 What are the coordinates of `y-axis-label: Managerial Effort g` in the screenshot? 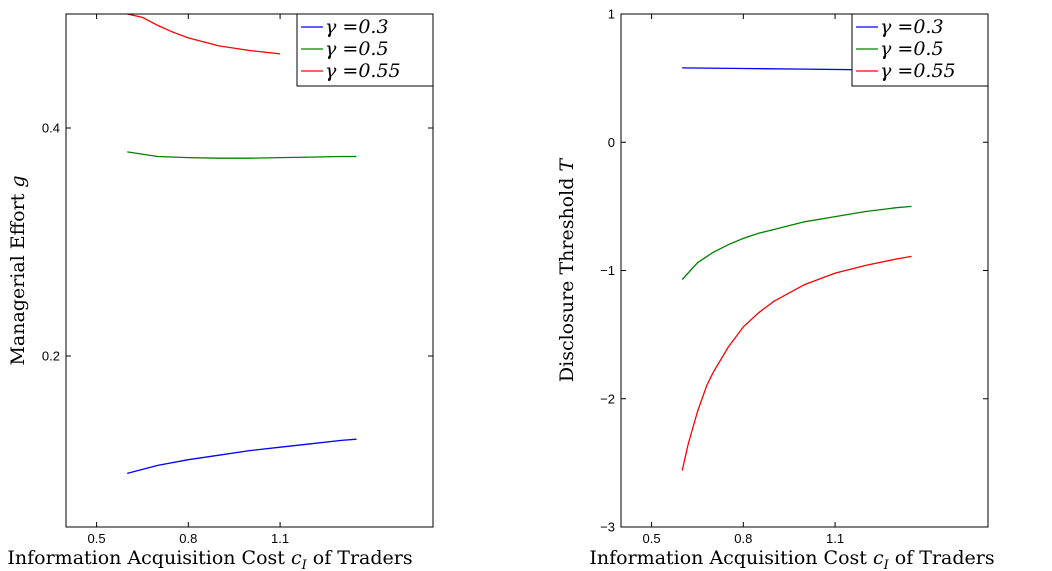 It's located at (18, 270).